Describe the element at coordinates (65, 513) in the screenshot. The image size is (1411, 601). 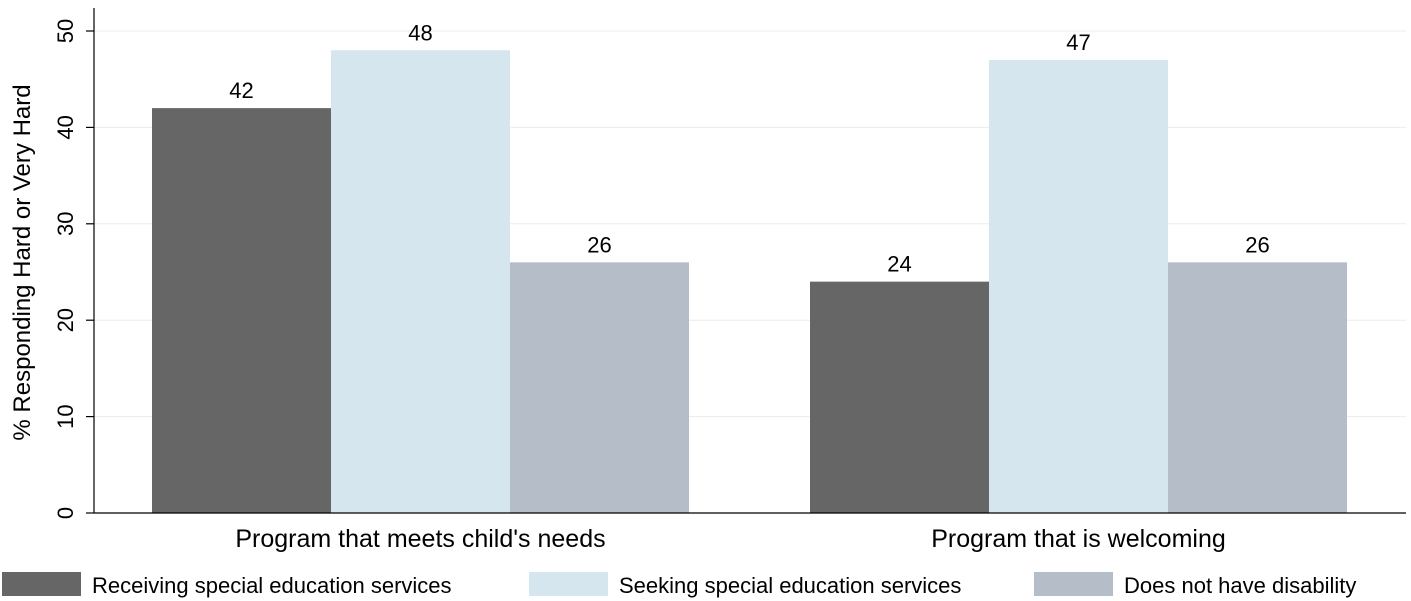
I see `y-tick-label: 0` at that location.